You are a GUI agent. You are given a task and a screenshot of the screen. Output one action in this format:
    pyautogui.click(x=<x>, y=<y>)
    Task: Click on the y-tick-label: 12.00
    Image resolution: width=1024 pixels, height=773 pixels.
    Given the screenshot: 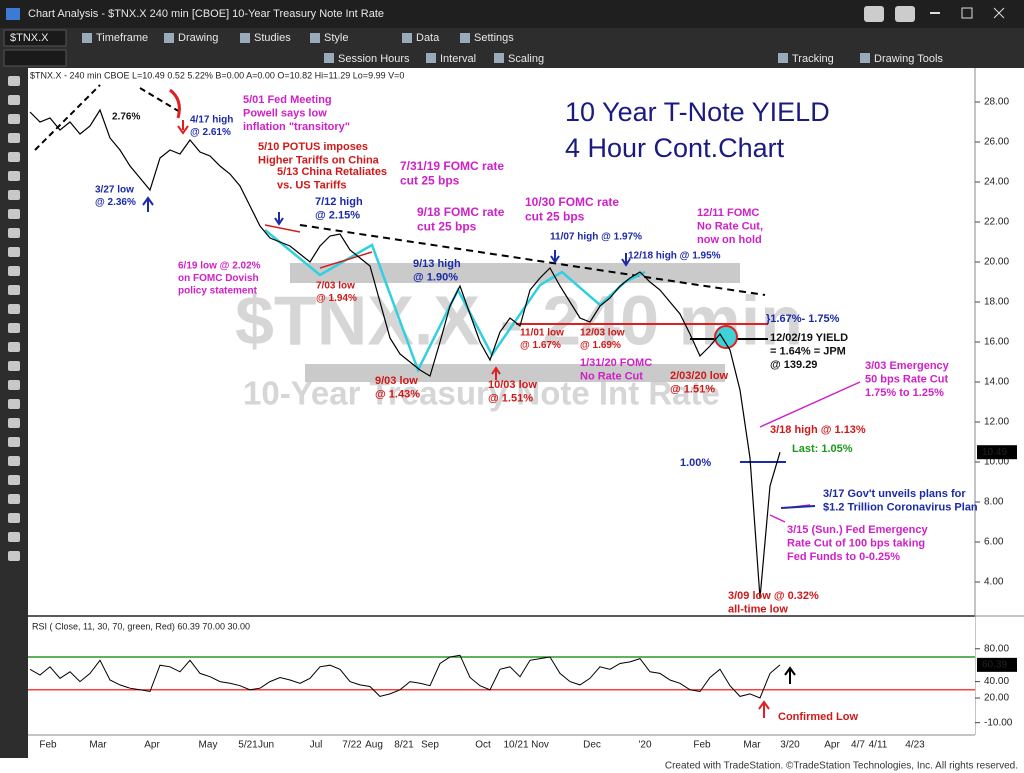 What is the action you would take?
    pyautogui.click(x=996, y=422)
    